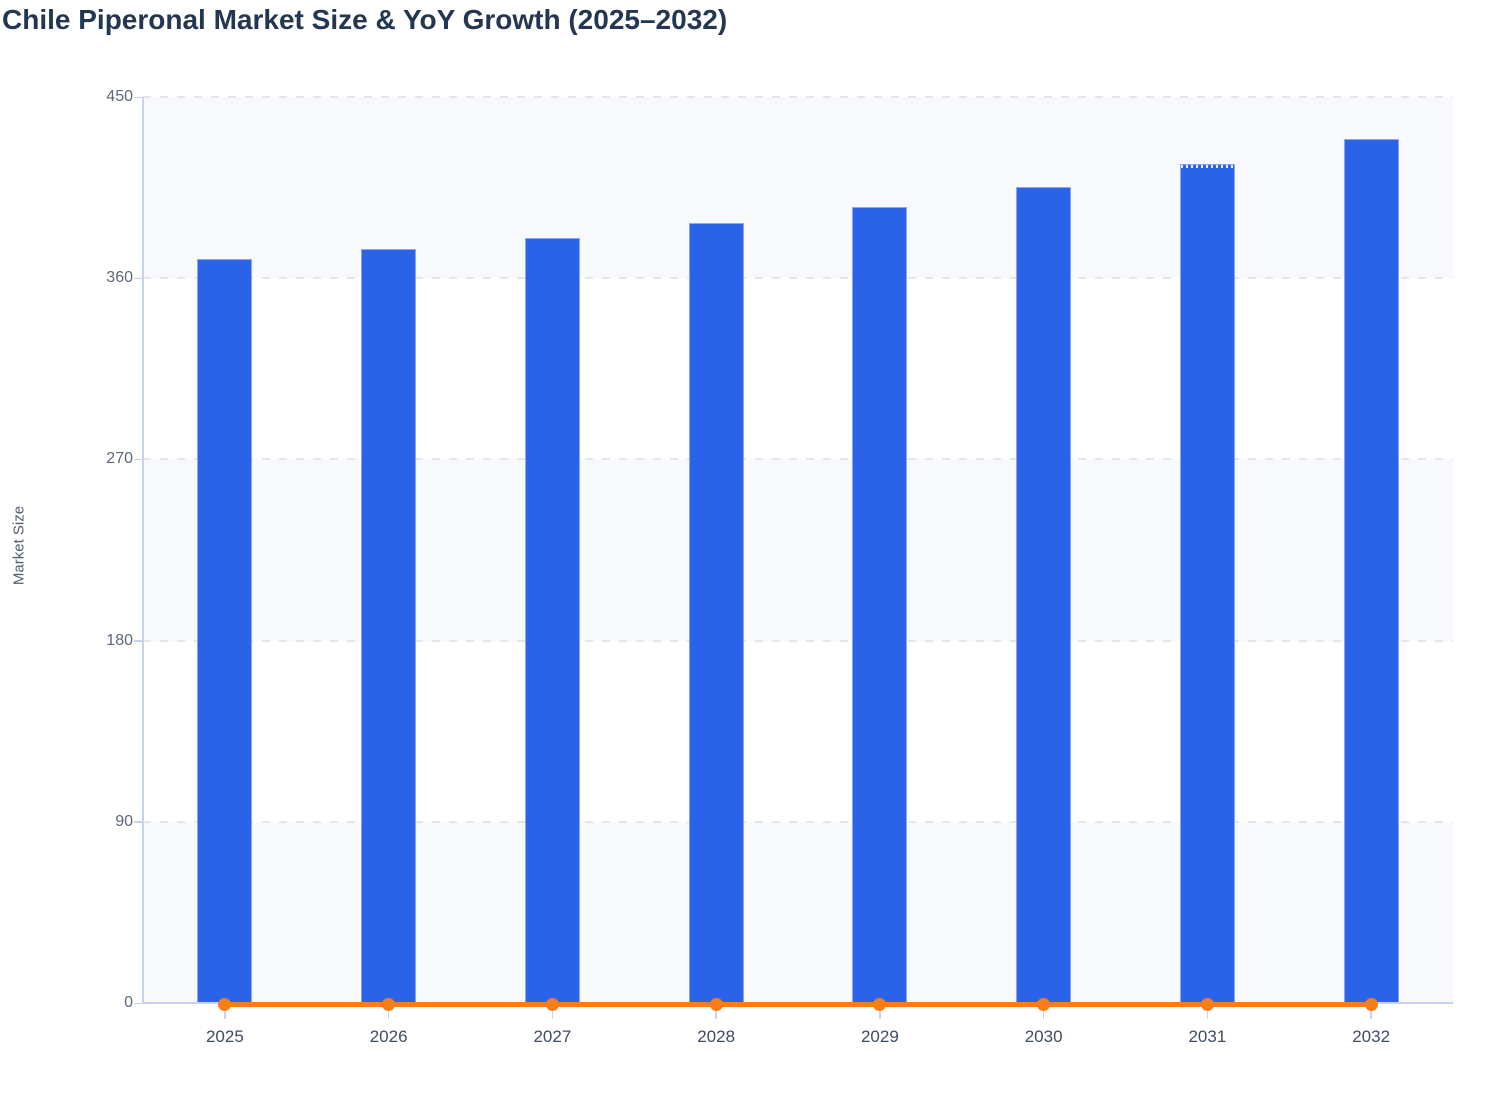 Image resolution: width=1508 pixels, height=1120 pixels. I want to click on bar-2027, so click(552, 620).